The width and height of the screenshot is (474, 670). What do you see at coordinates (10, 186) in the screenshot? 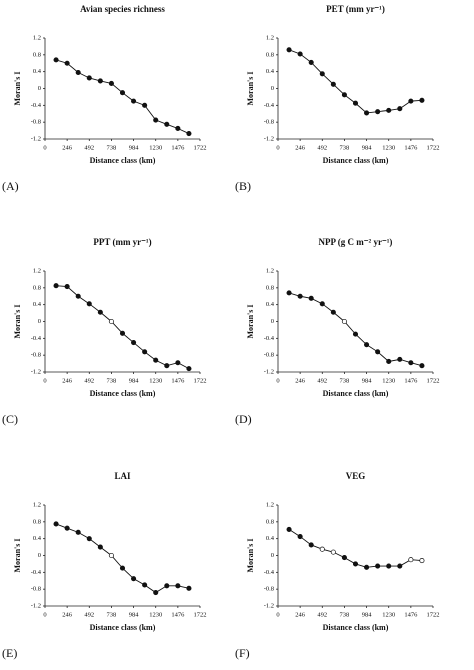
I see `panel-label: (A)` at bounding box center [10, 186].